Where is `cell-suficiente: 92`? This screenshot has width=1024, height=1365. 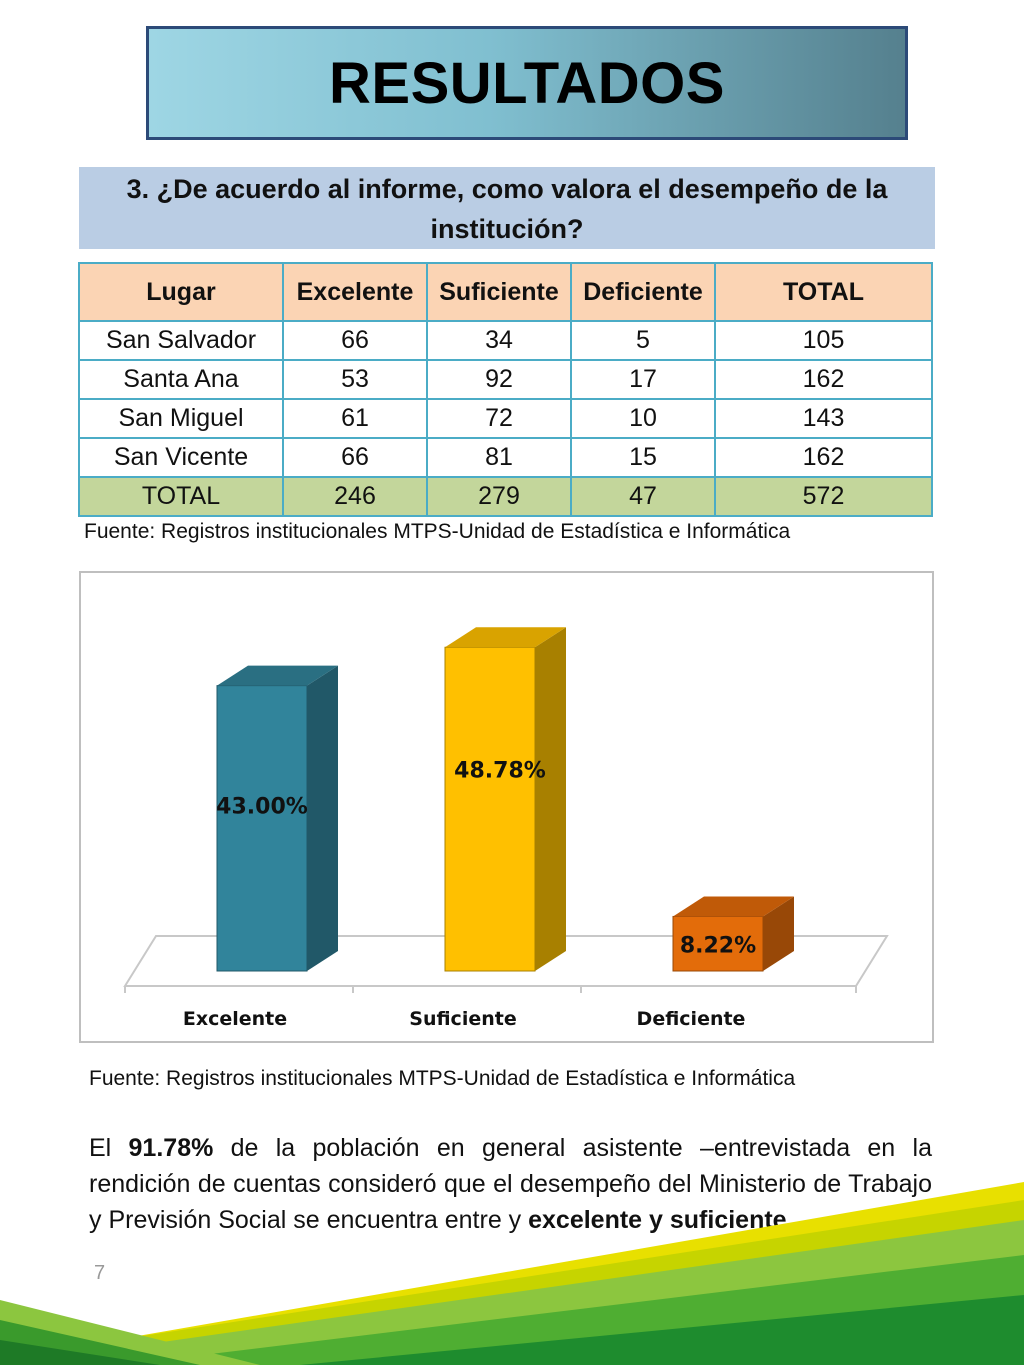
cell-suficiente: 92 is located at coordinates (499, 379).